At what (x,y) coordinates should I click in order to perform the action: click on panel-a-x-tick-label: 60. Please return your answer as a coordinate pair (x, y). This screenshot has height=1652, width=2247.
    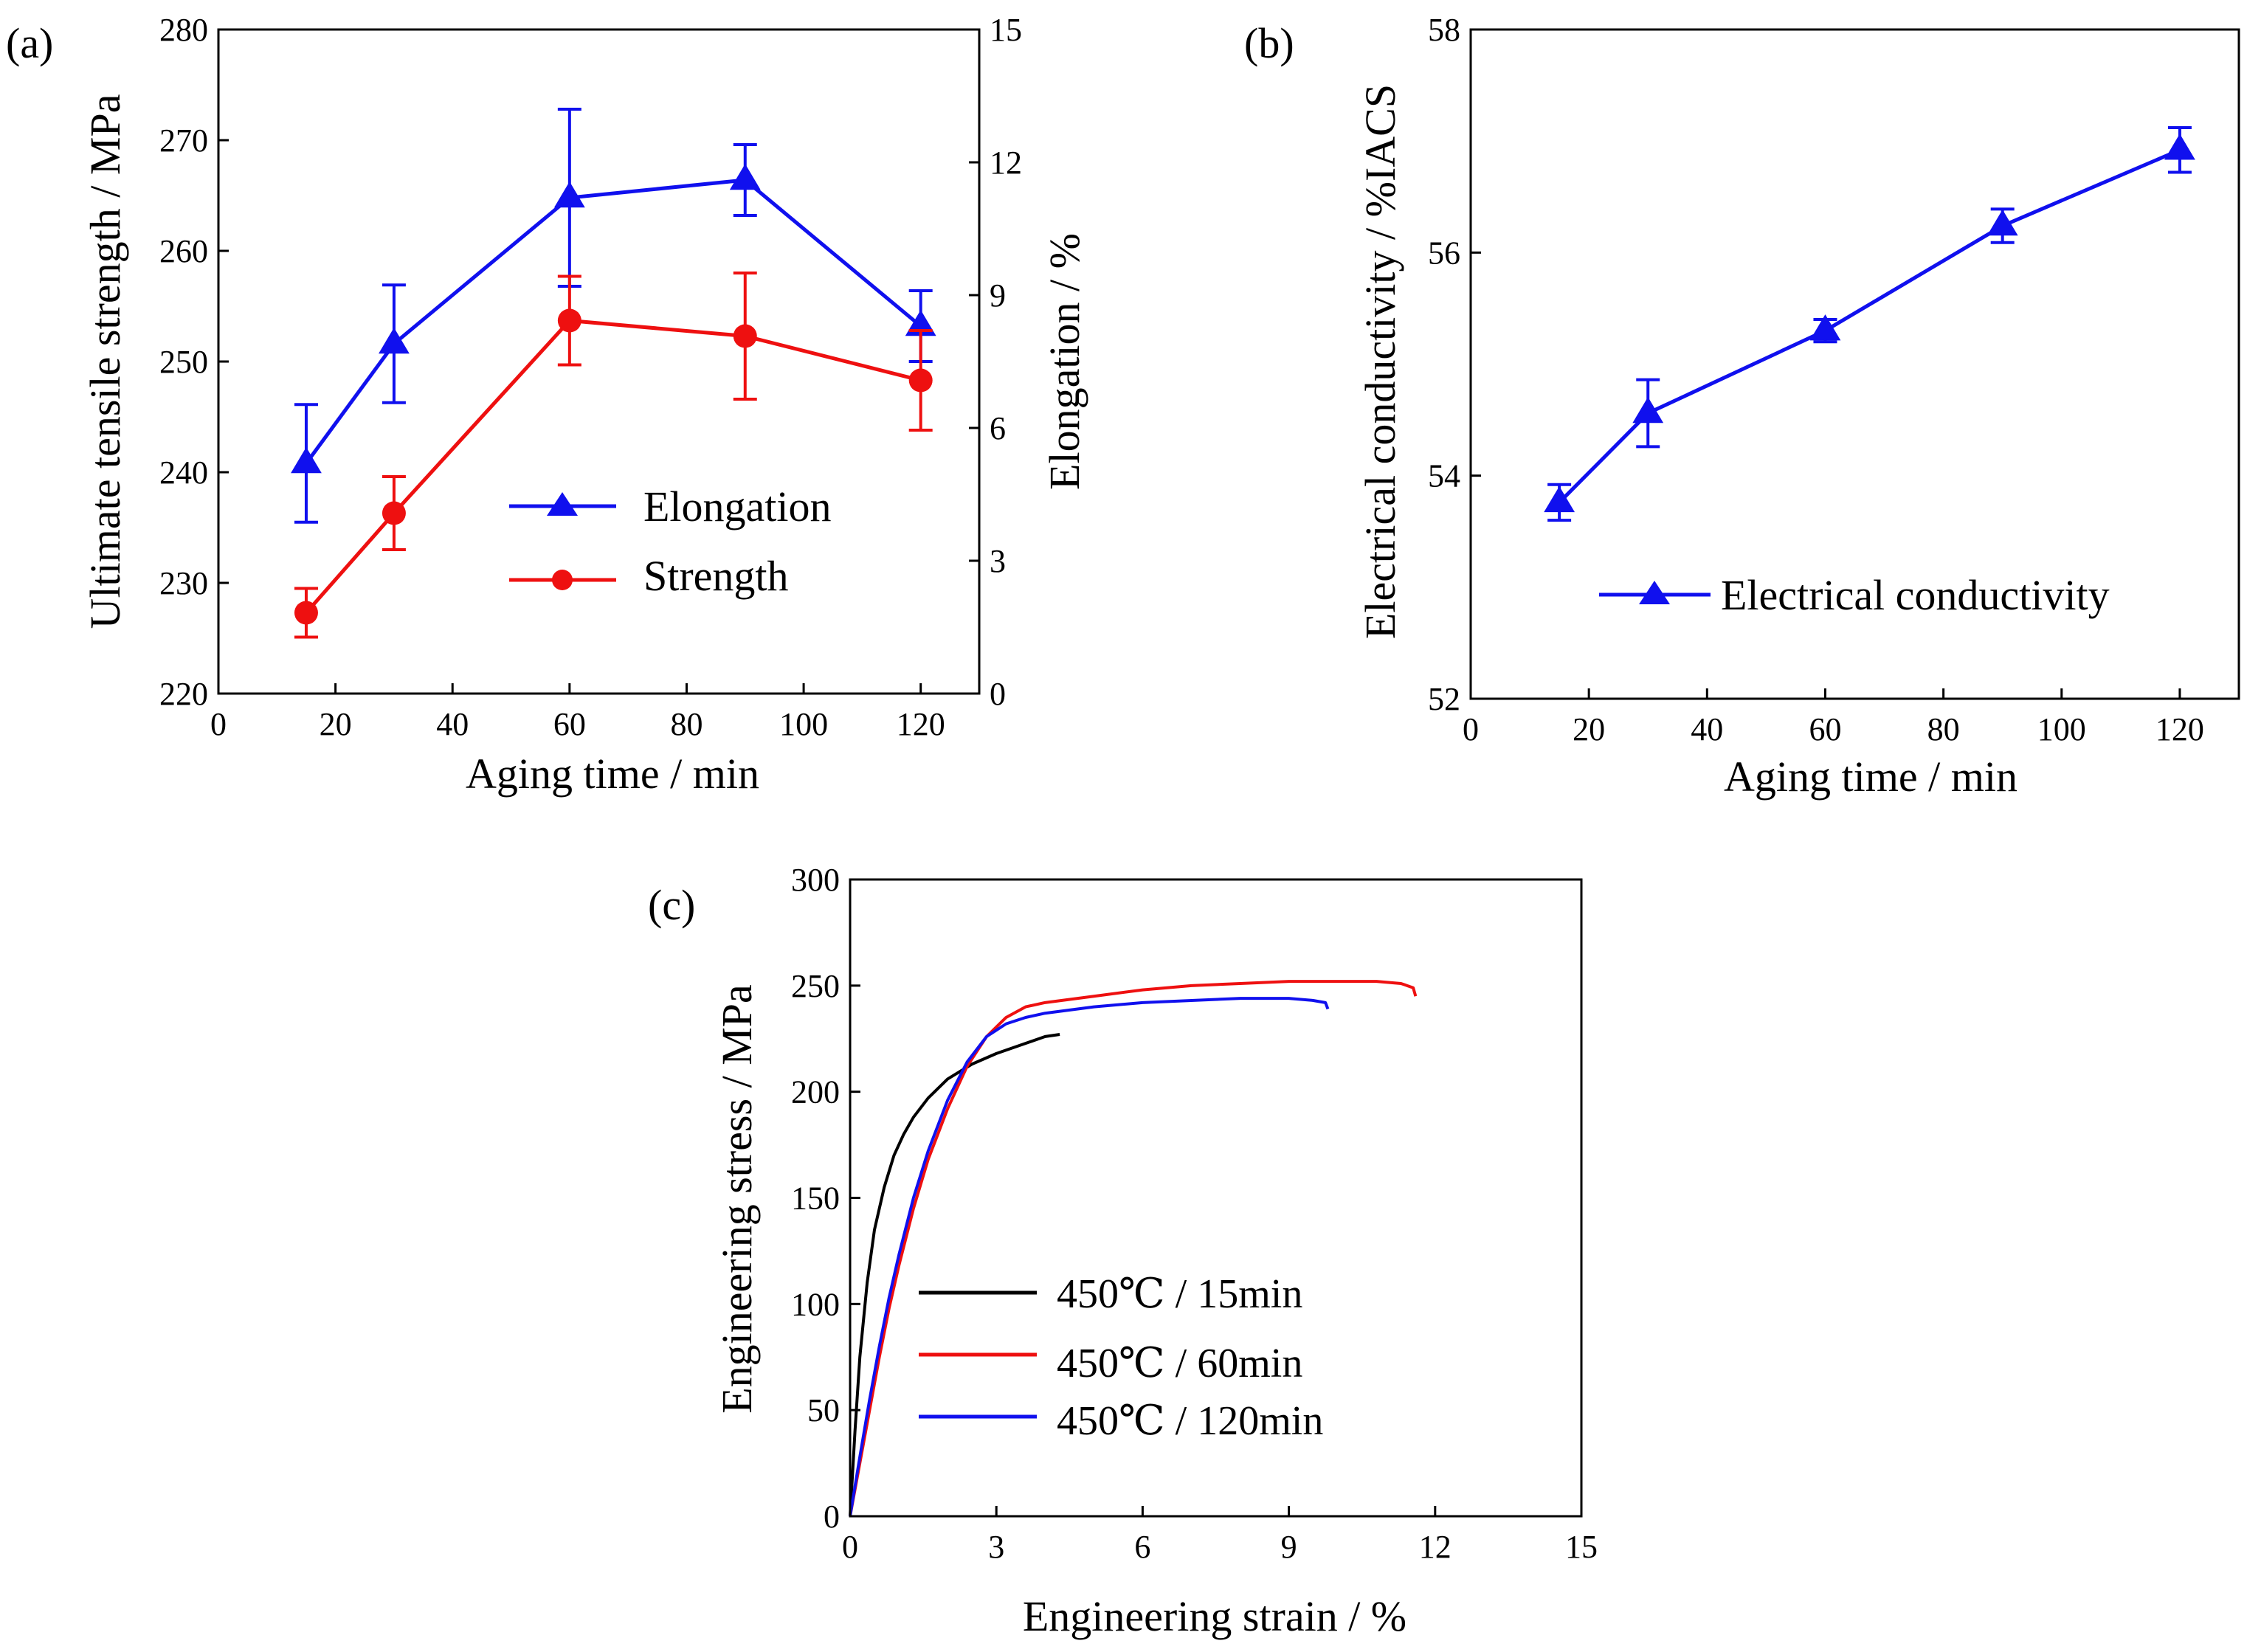
    Looking at the image, I should click on (569, 724).